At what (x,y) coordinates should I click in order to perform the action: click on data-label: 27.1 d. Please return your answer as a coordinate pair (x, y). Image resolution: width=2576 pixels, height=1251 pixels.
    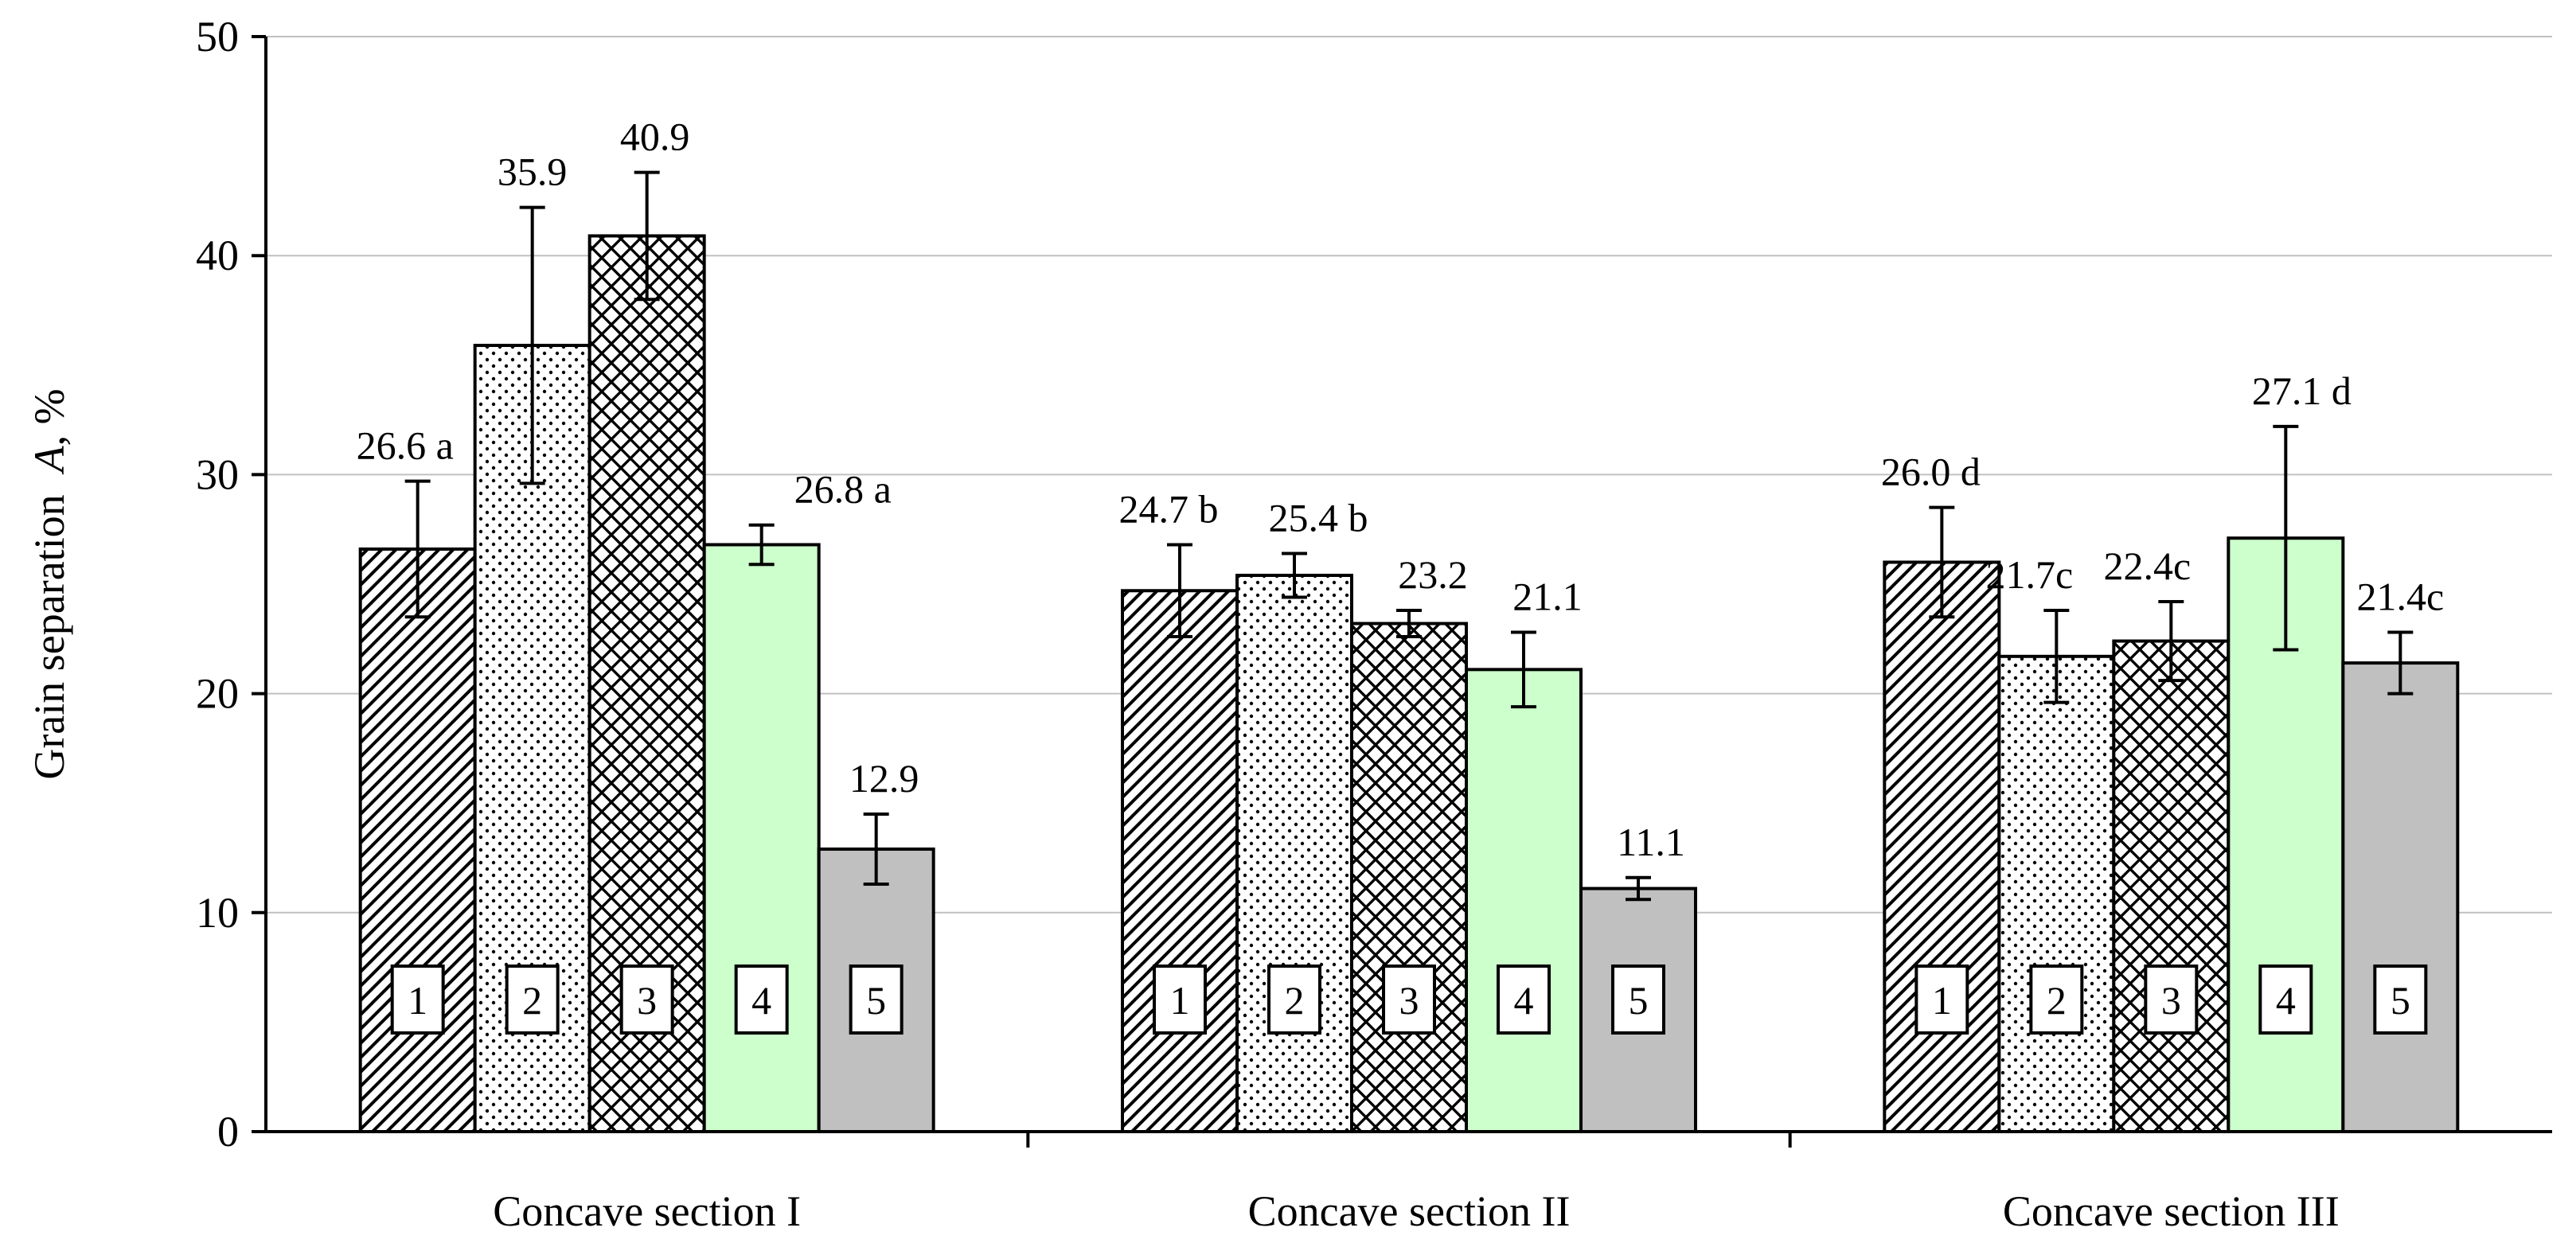
    Looking at the image, I should click on (2302, 390).